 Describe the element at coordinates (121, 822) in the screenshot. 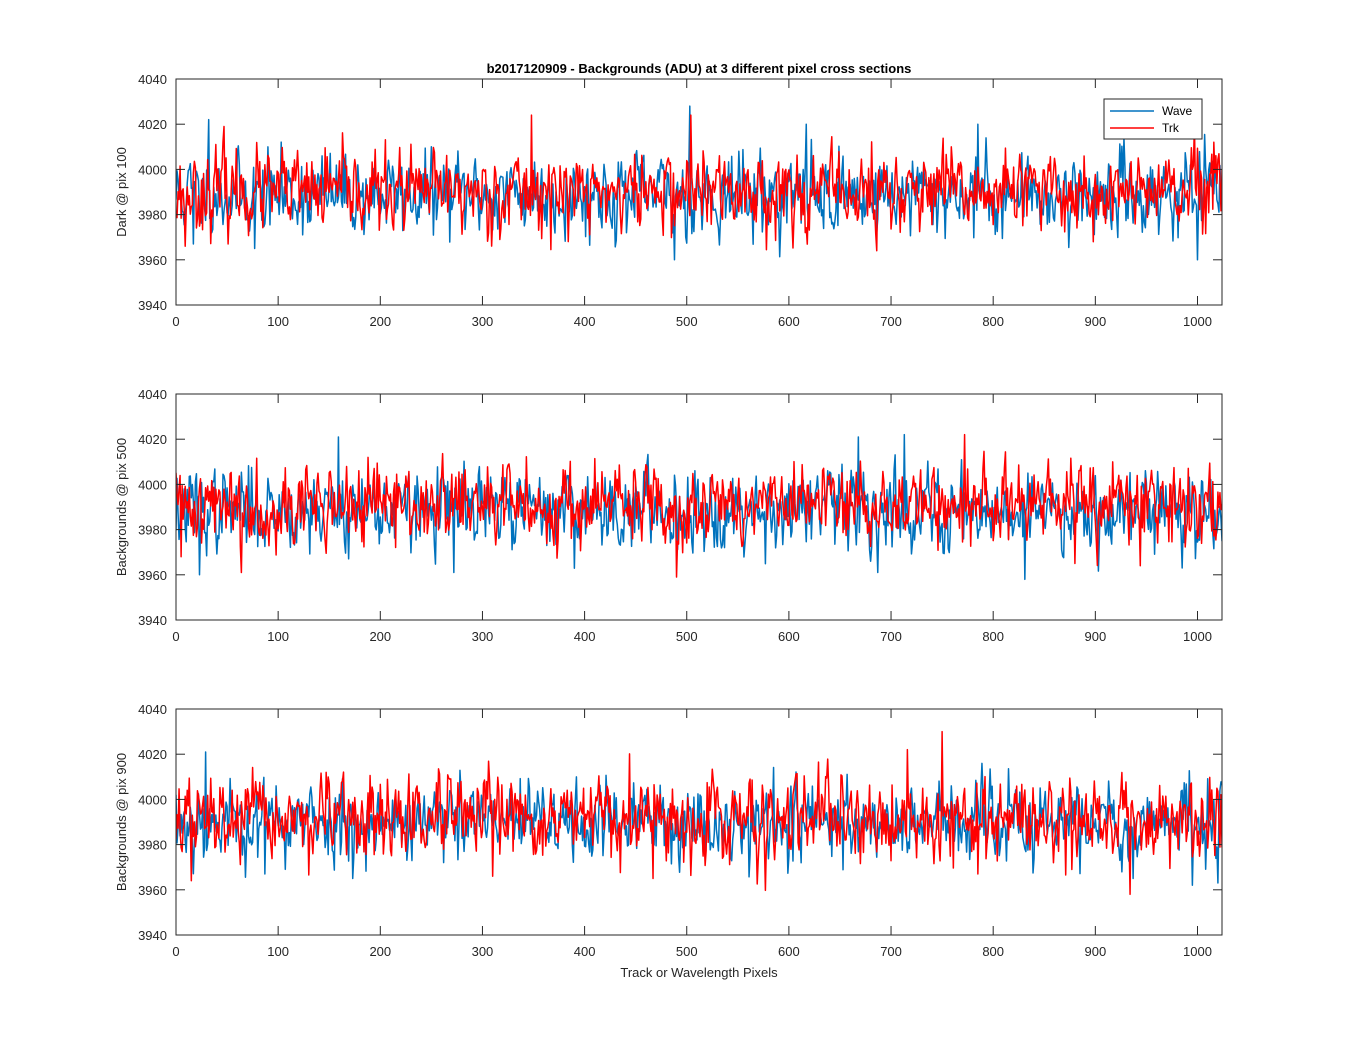

I see `y-axis-label: Backgrounds @ pix 900` at that location.